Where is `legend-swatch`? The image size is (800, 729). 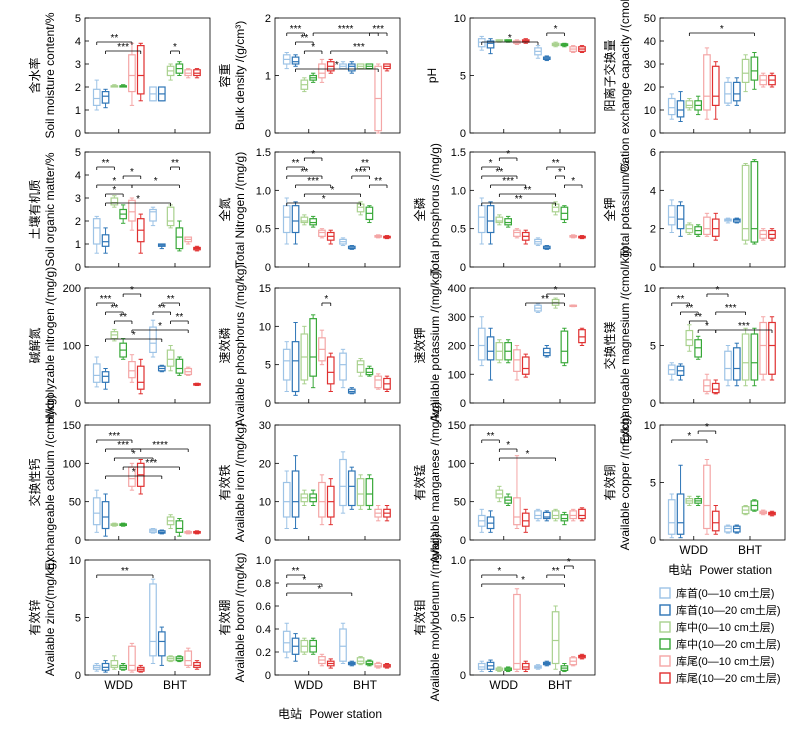 legend-swatch is located at coordinates (665, 678).